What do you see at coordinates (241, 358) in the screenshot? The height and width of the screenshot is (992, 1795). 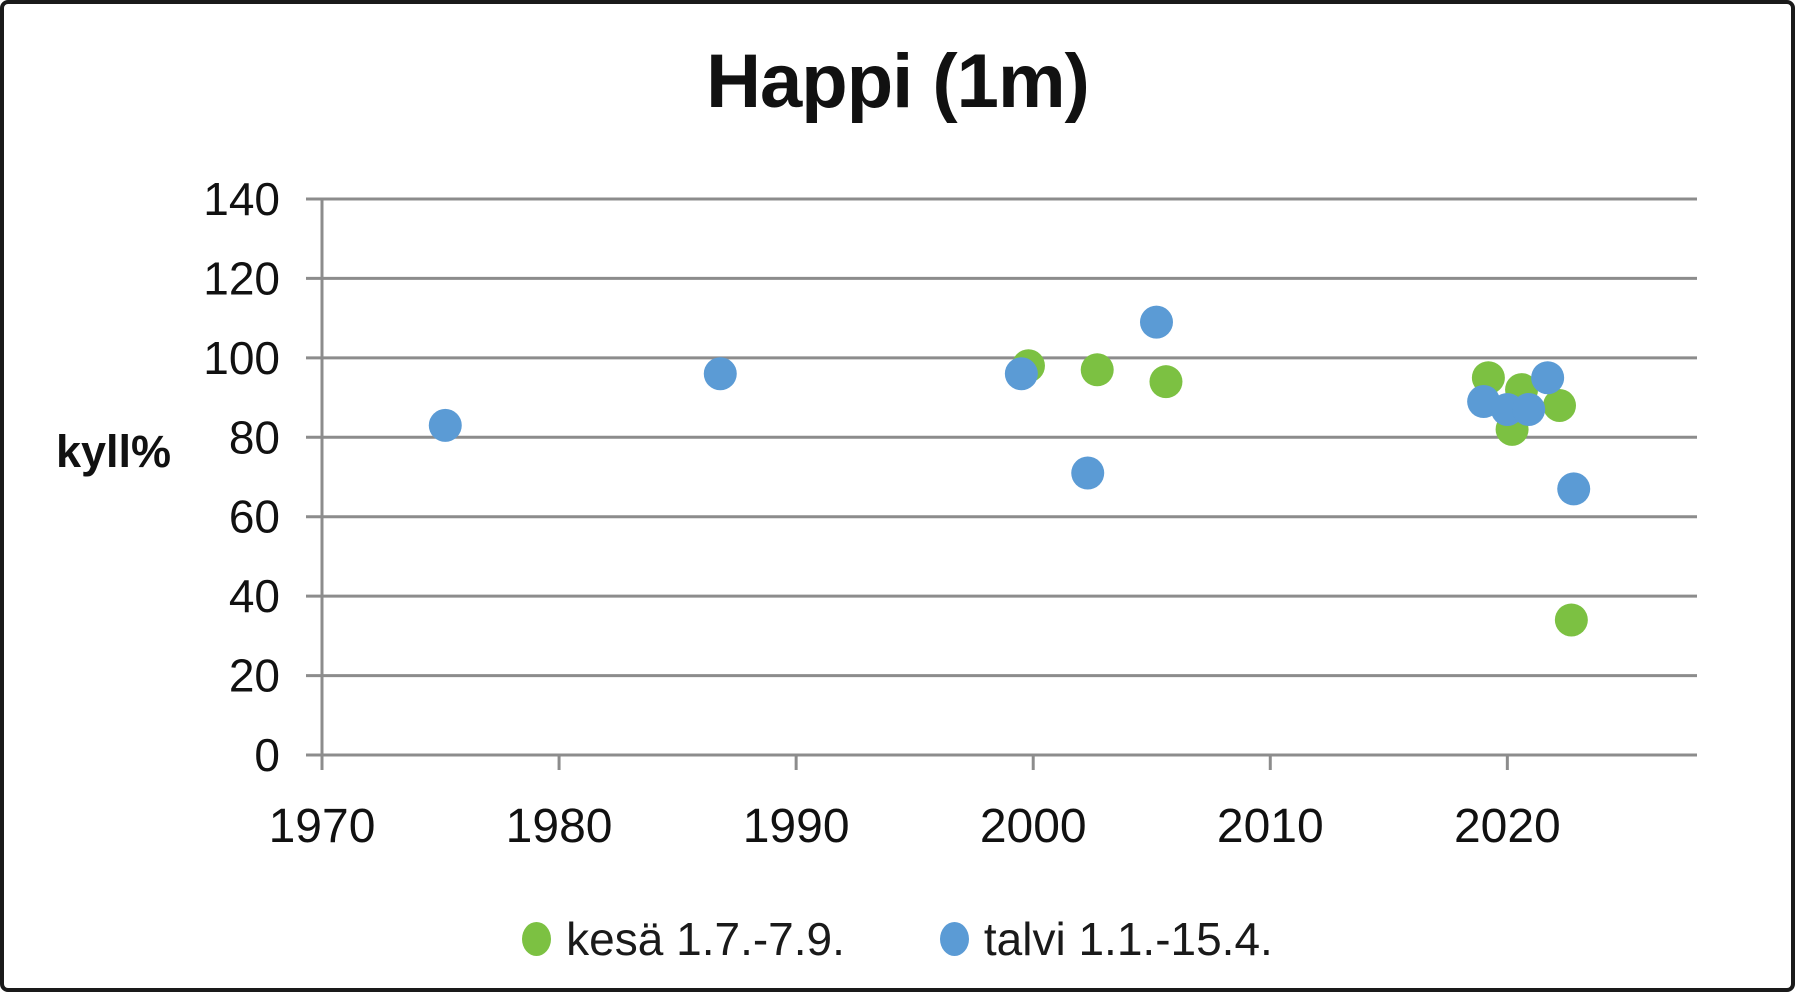 I see `y-tick-label: 100` at bounding box center [241, 358].